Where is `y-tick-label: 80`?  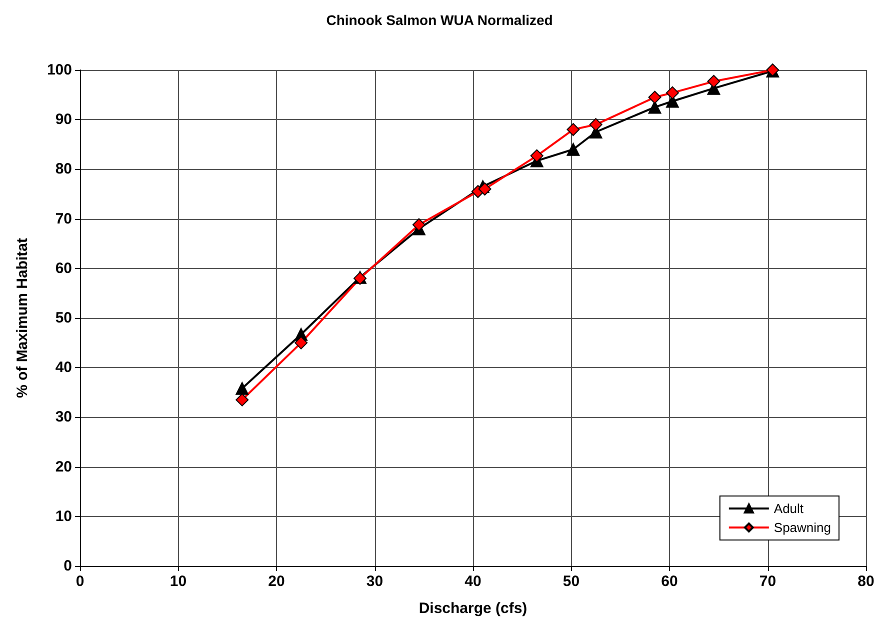 y-tick-label: 80 is located at coordinates (63, 169).